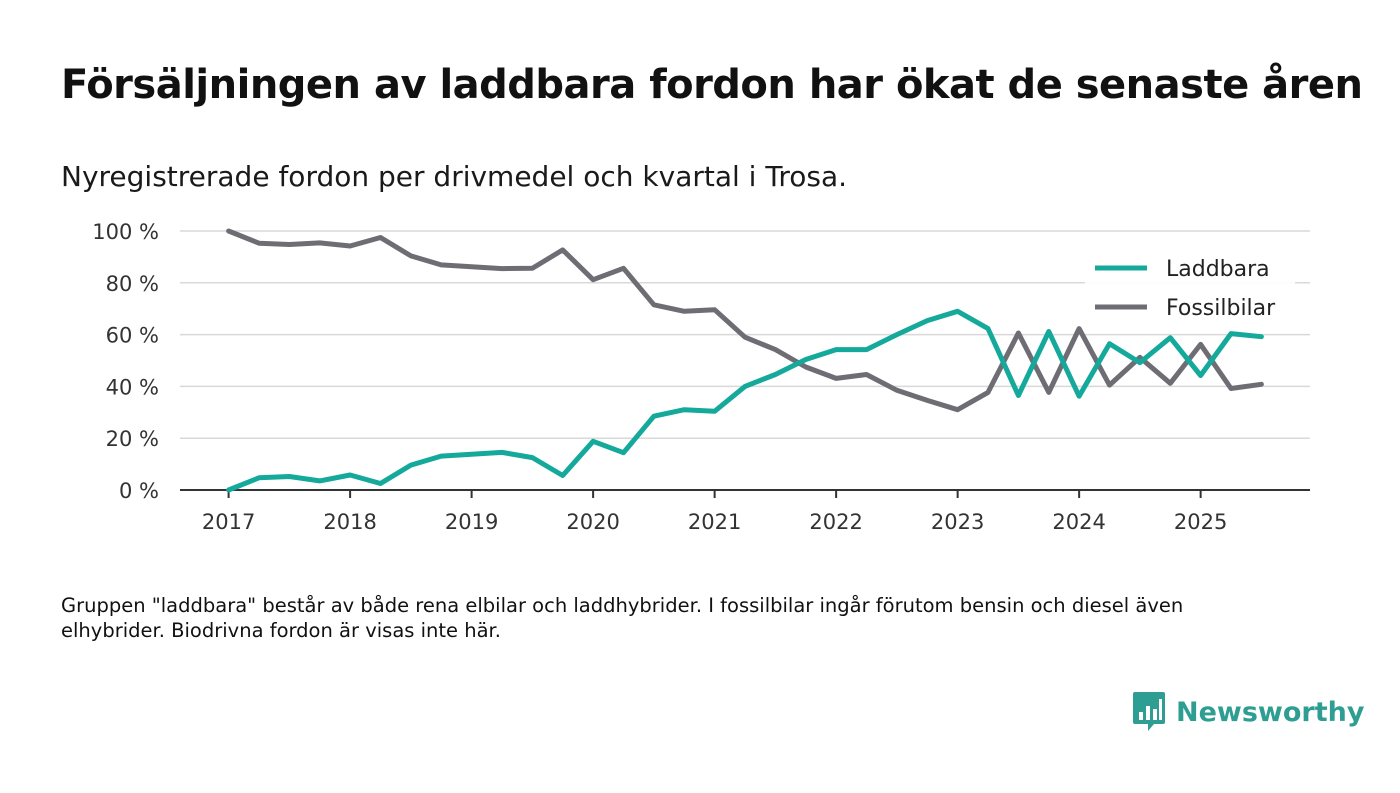 The height and width of the screenshot is (793, 1400). What do you see at coordinates (1149, 711) in the screenshot?
I see `bar-chart-logo-icon` at bounding box center [1149, 711].